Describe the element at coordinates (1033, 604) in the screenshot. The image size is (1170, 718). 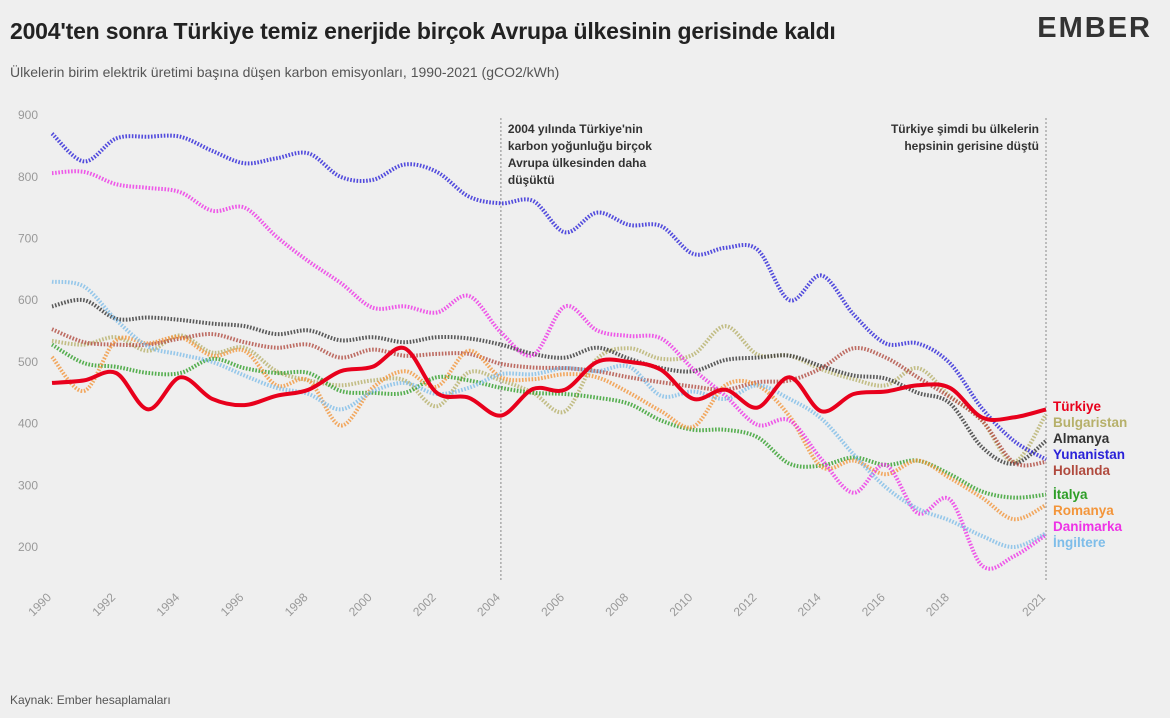
I see `x-tick-label: 2021` at that location.